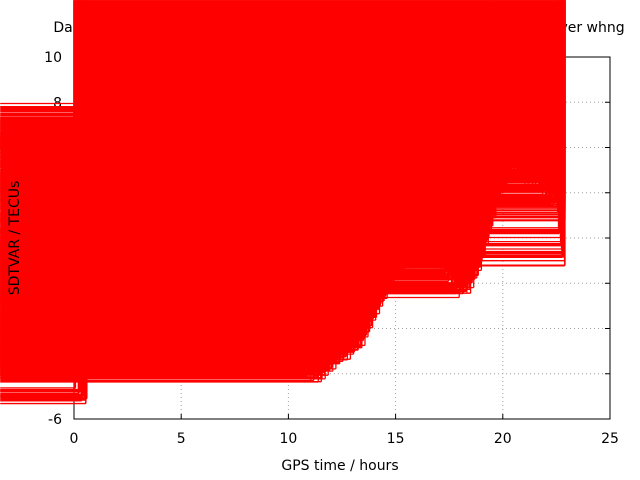  Describe the element at coordinates (53, 58) in the screenshot. I see `y-tick-label: 10` at that location.